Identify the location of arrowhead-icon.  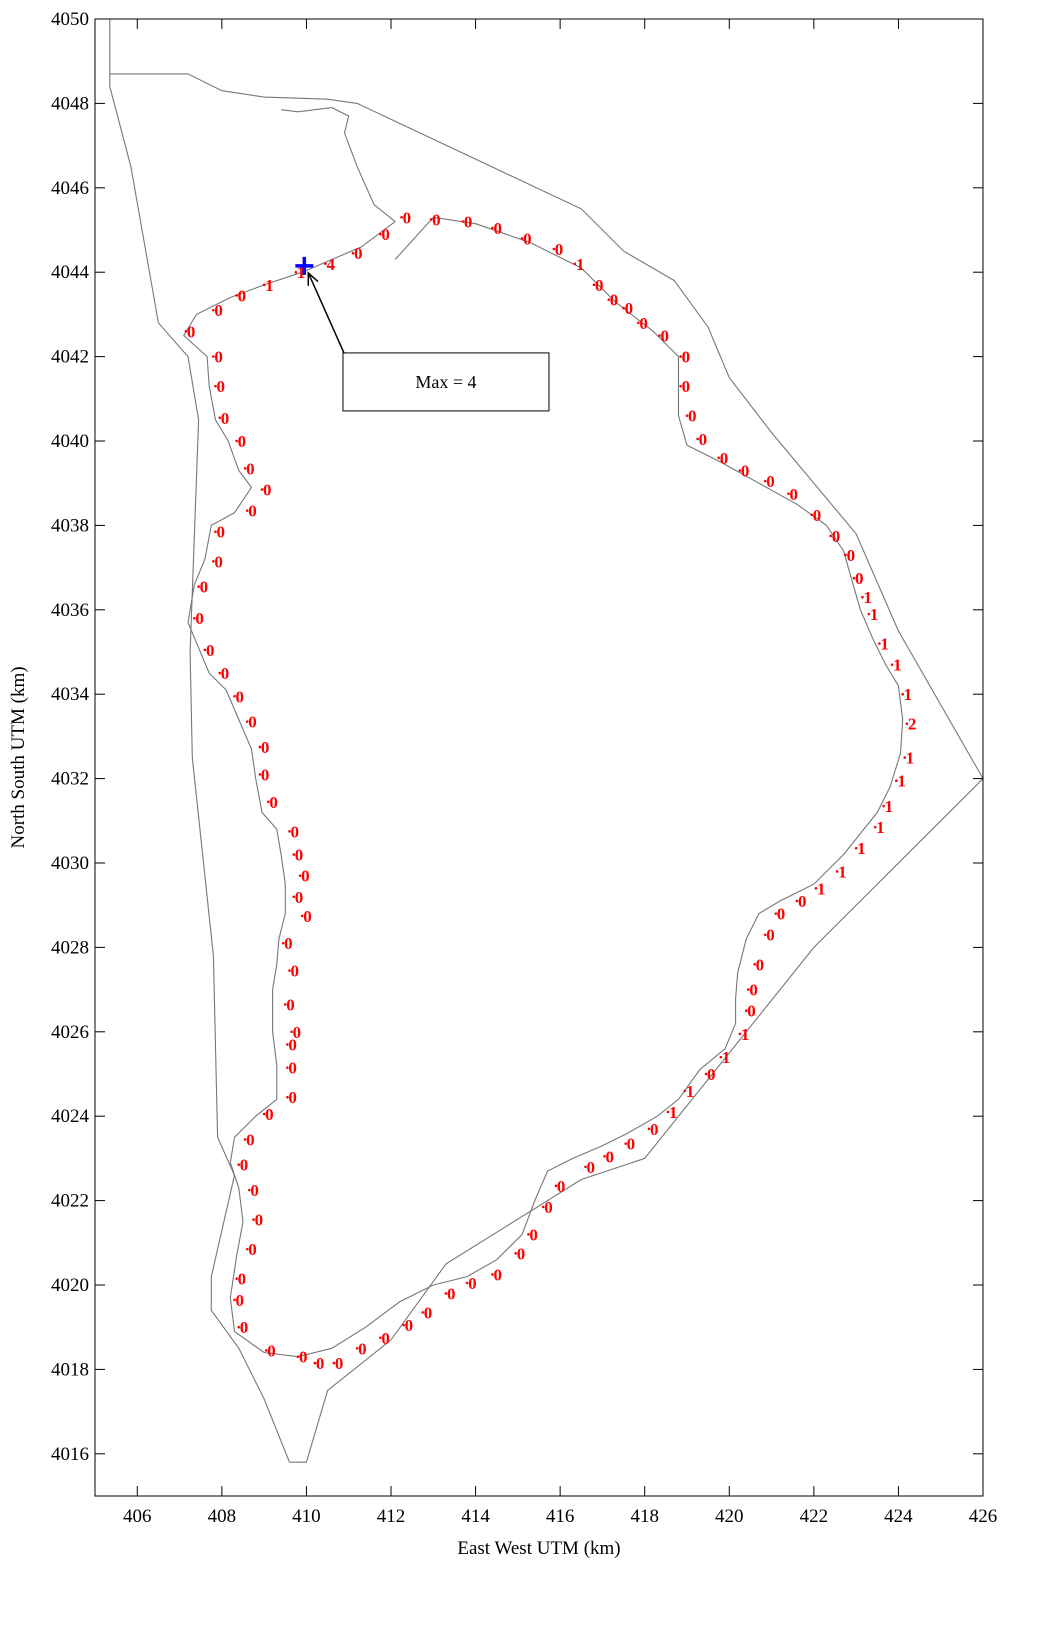
(313, 278).